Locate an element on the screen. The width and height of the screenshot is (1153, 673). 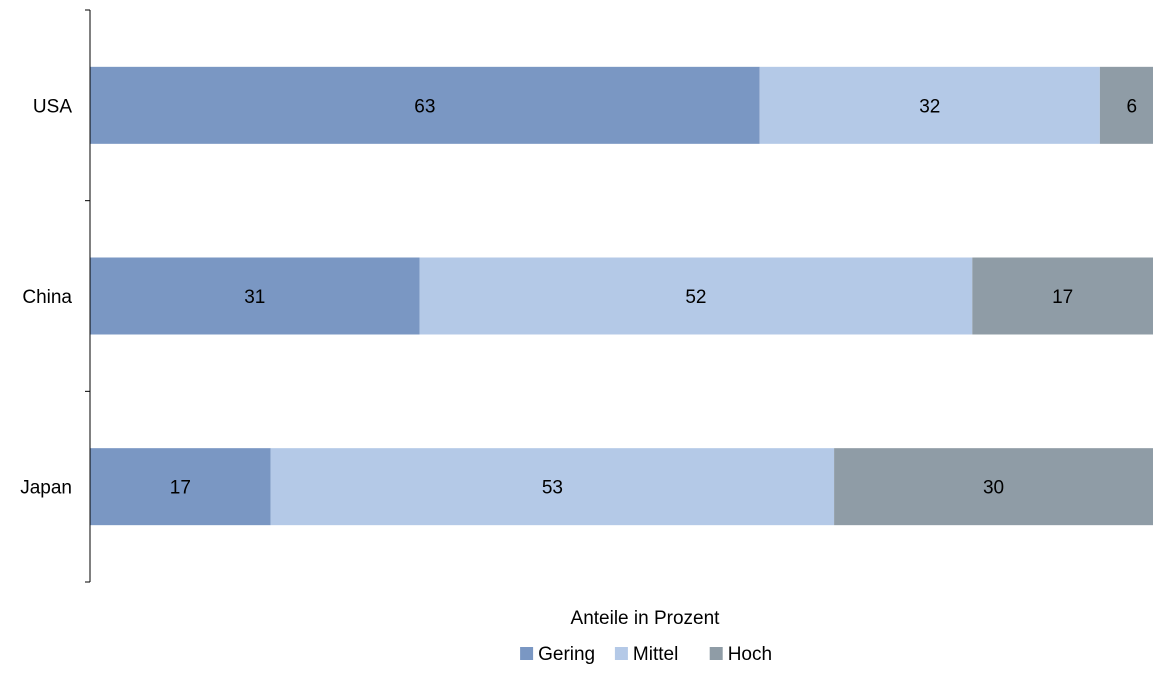
category-labels: USA China Japan is located at coordinates (46, 297).